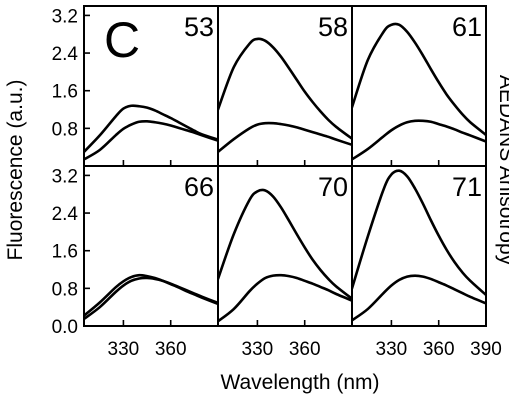 The height and width of the screenshot is (402, 509). What do you see at coordinates (122, 40) in the screenshot?
I see `panel-letter: C` at bounding box center [122, 40].